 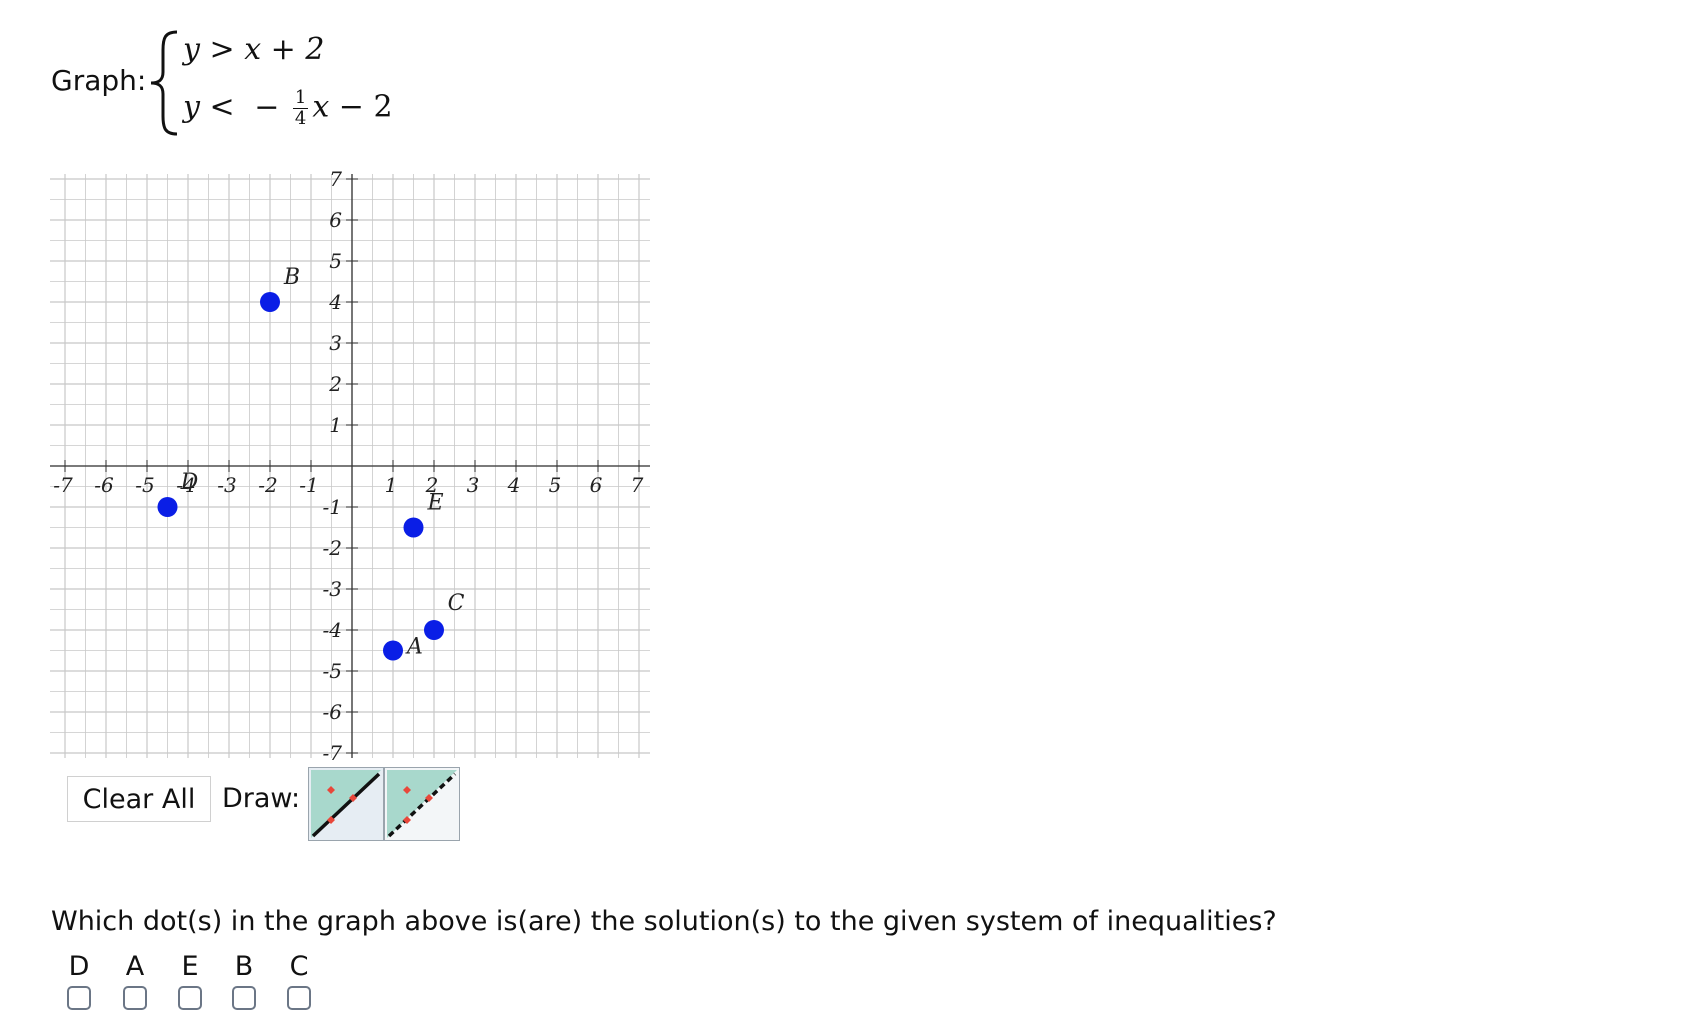 What do you see at coordinates (270, 302) in the screenshot?
I see `dot-b` at bounding box center [270, 302].